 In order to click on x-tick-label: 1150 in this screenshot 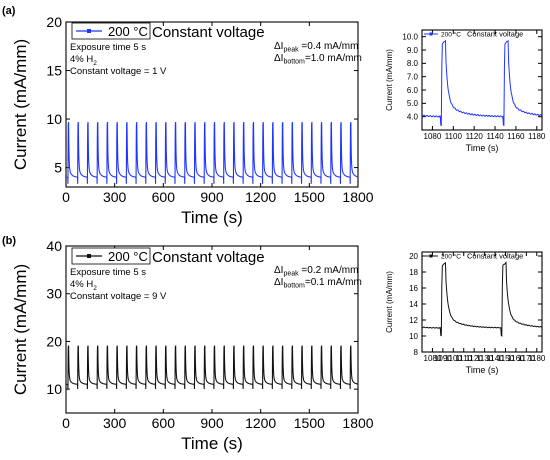, I will do `click(506, 358)`.